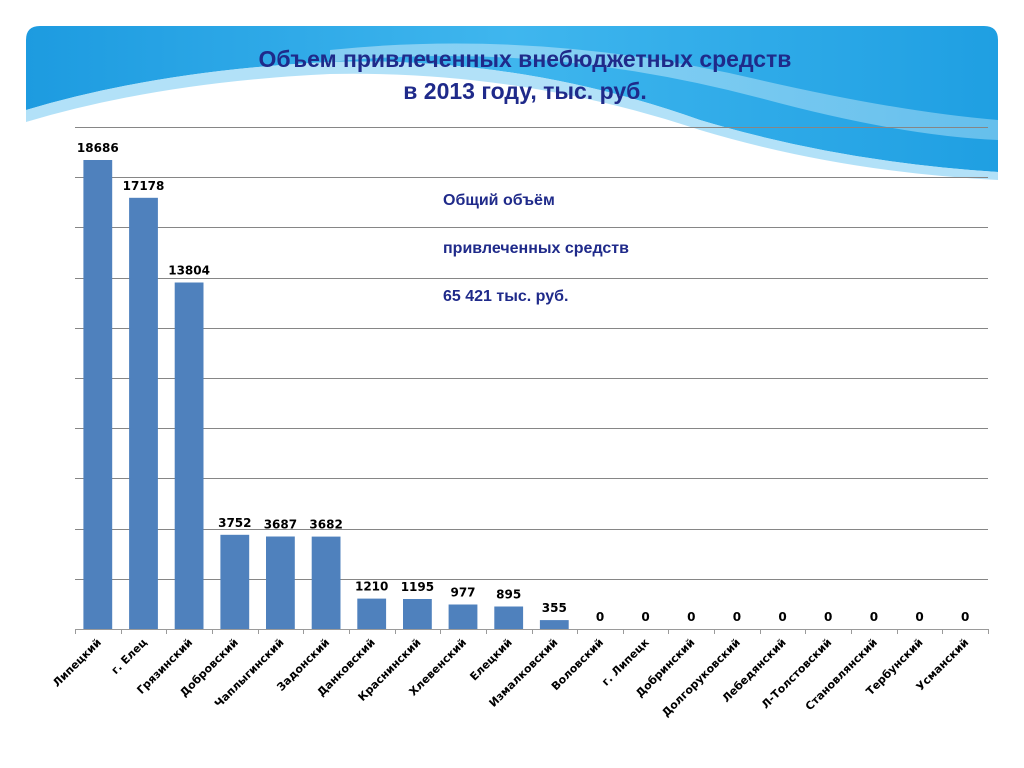  I want to click on category-tick-label: Елецкий, so click(490, 659).